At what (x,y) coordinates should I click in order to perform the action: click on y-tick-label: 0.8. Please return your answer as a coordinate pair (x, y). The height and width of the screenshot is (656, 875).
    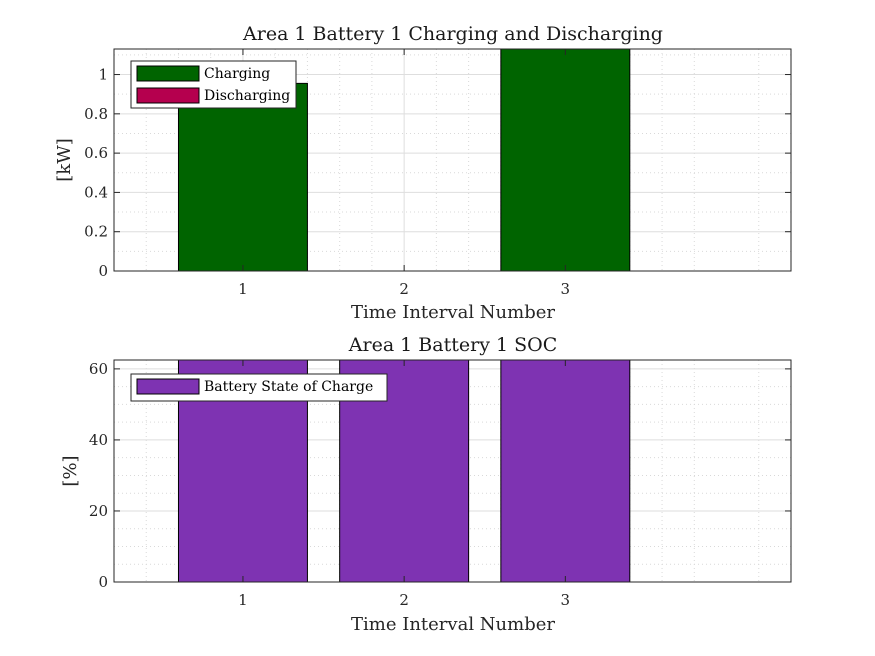
    Looking at the image, I should click on (96, 114).